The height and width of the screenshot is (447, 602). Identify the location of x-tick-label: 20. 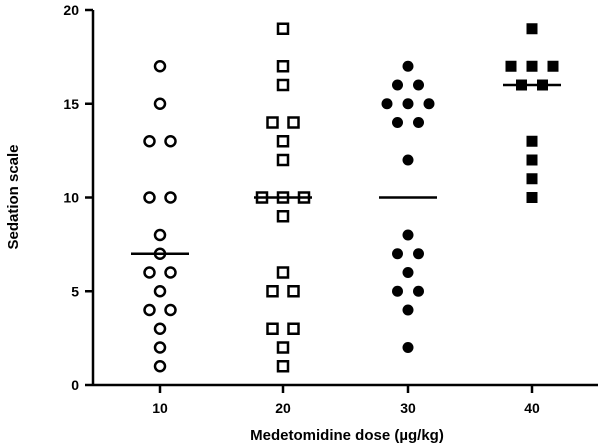
(283, 408).